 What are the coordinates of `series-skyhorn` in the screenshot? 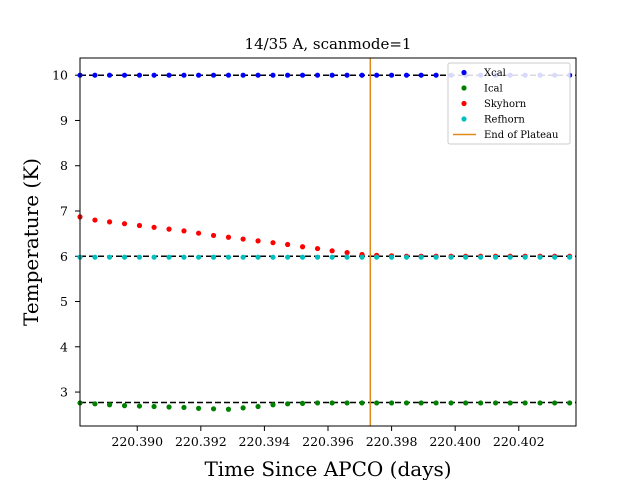 It's located at (325, 236).